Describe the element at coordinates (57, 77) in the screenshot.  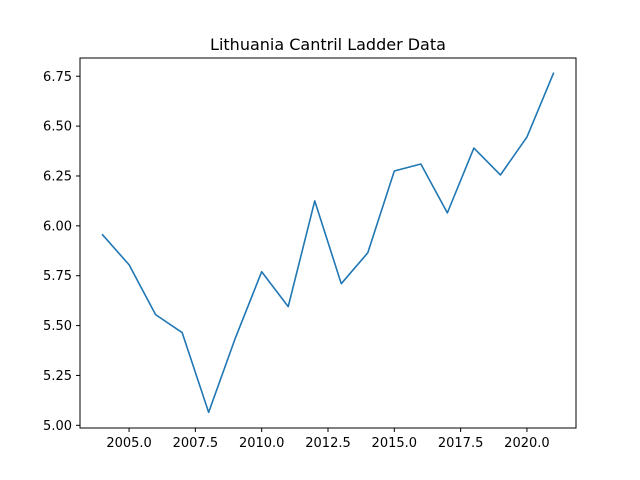
I see `y-tick-label: 6.75` at that location.